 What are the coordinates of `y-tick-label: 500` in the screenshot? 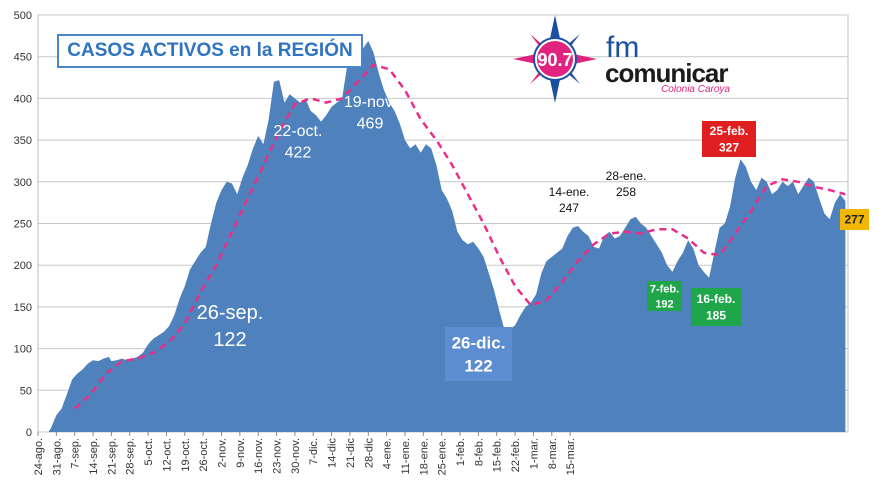 It's located at (23, 16).